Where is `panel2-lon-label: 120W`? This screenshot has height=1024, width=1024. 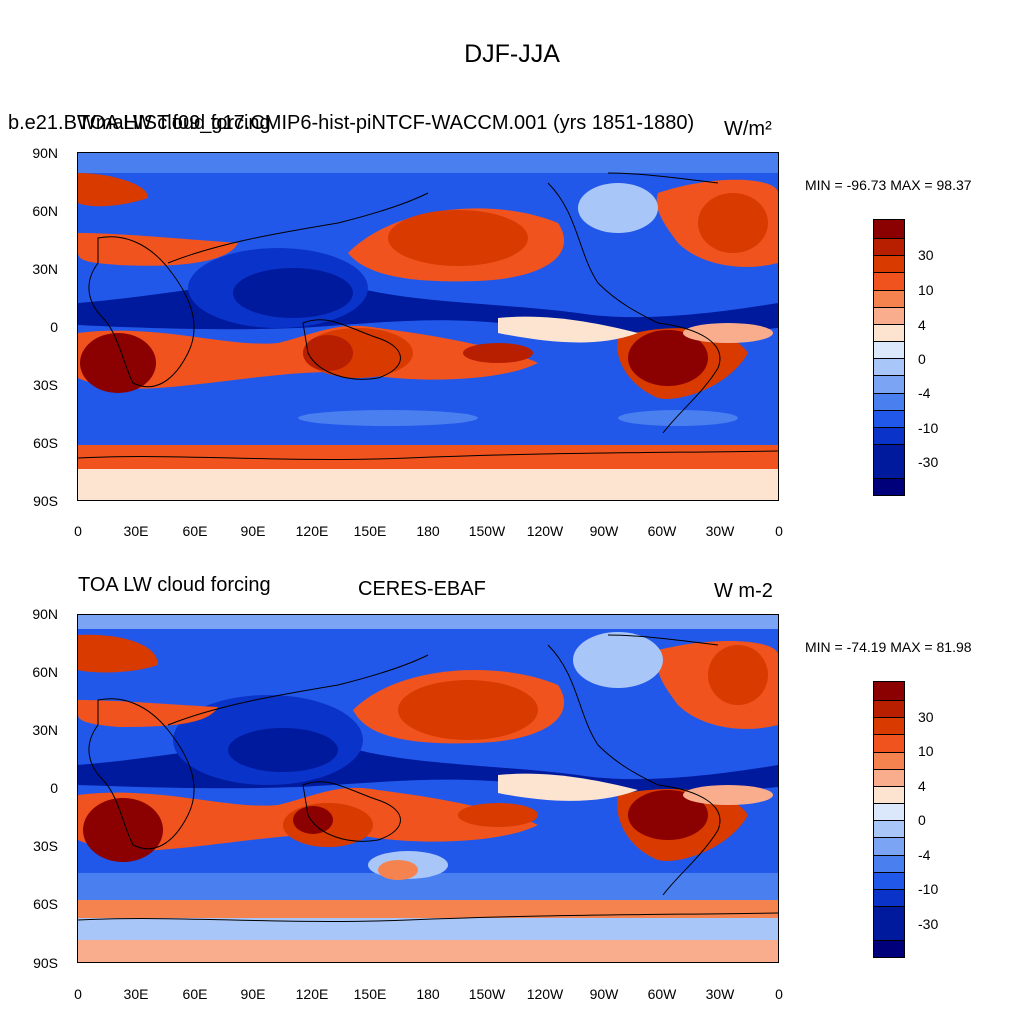 panel2-lon-label: 120W is located at coordinates (545, 994).